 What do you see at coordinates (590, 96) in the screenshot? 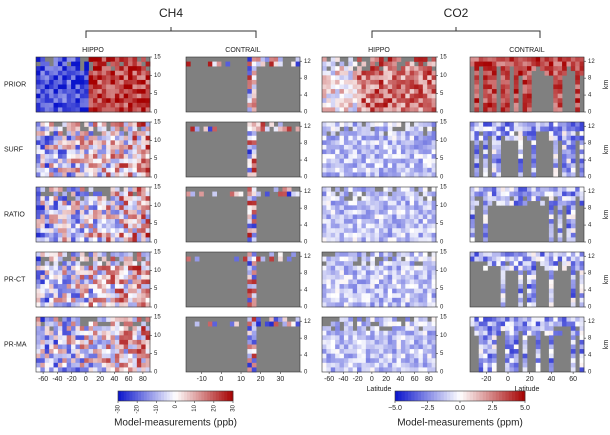
I see `y-tick-label: 4` at bounding box center [590, 96].